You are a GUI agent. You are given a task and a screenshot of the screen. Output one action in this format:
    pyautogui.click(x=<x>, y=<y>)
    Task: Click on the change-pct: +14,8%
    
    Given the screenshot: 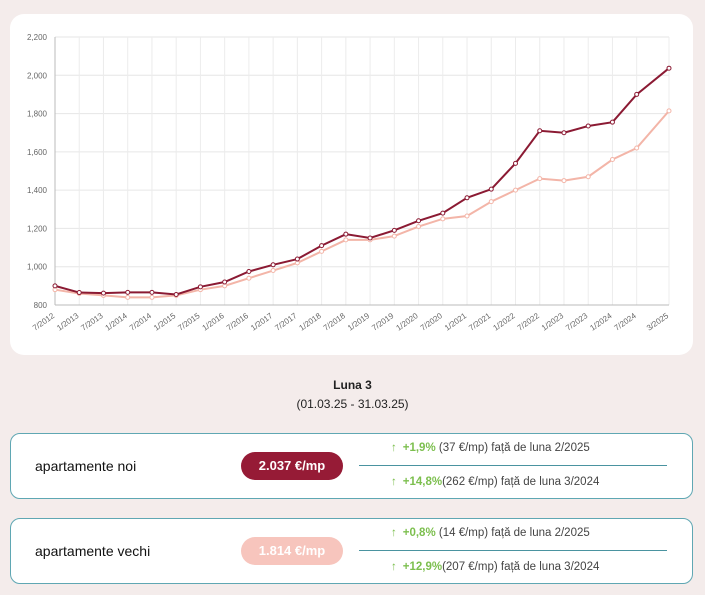 What is the action you would take?
    pyautogui.click(x=422, y=482)
    